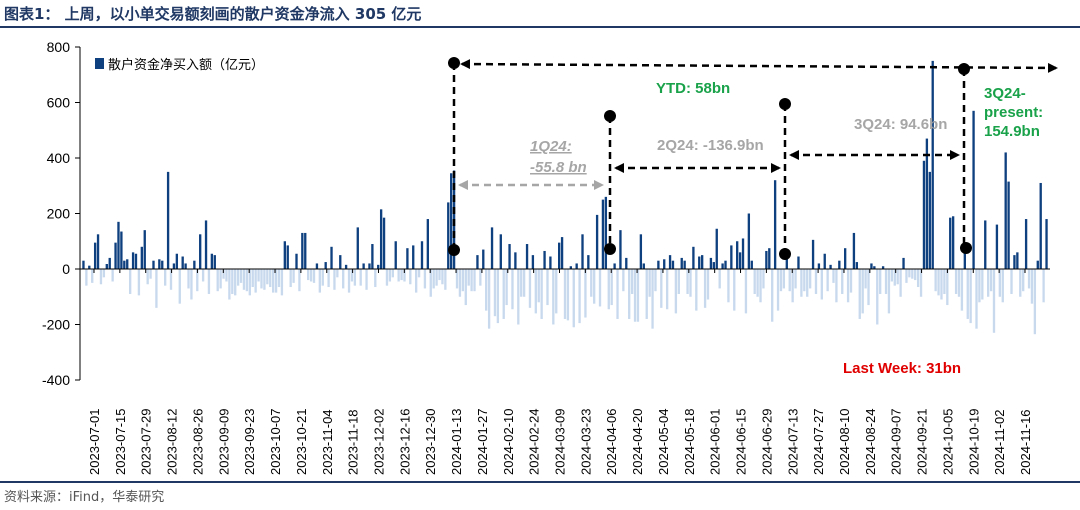 The height and width of the screenshot is (510, 1080). What do you see at coordinates (84, 497) in the screenshot?
I see `source-note: 资料来源：iFind，华泰研究` at bounding box center [84, 497].